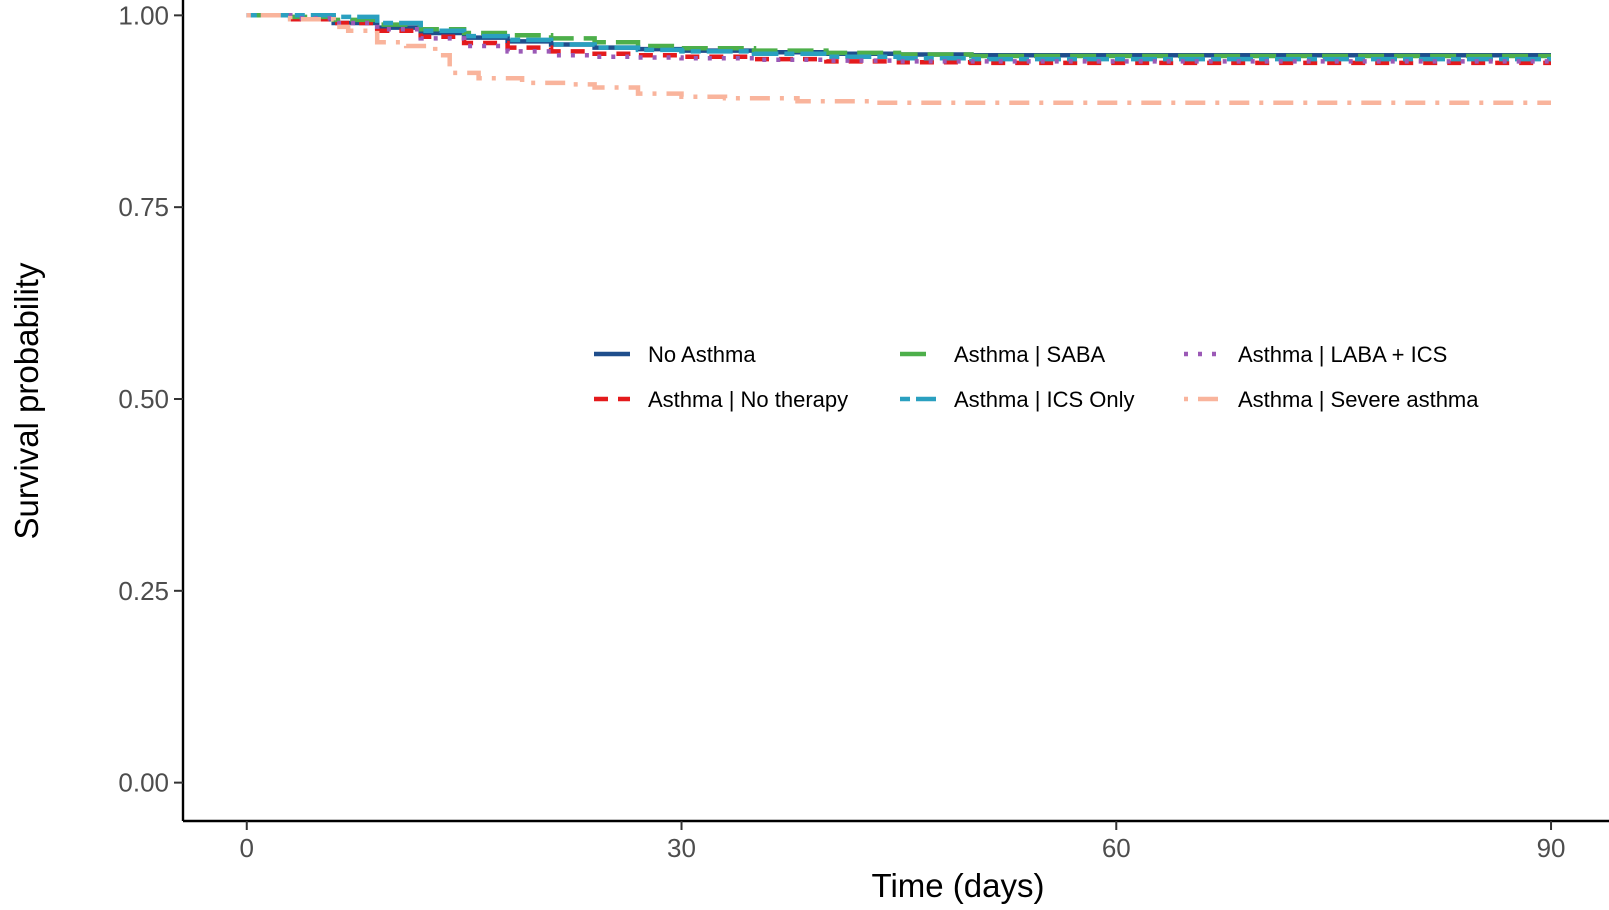 This screenshot has width=1609, height=910. What do you see at coordinates (903, 842) in the screenshot?
I see `x-ticks: 0 30 60 90` at bounding box center [903, 842].